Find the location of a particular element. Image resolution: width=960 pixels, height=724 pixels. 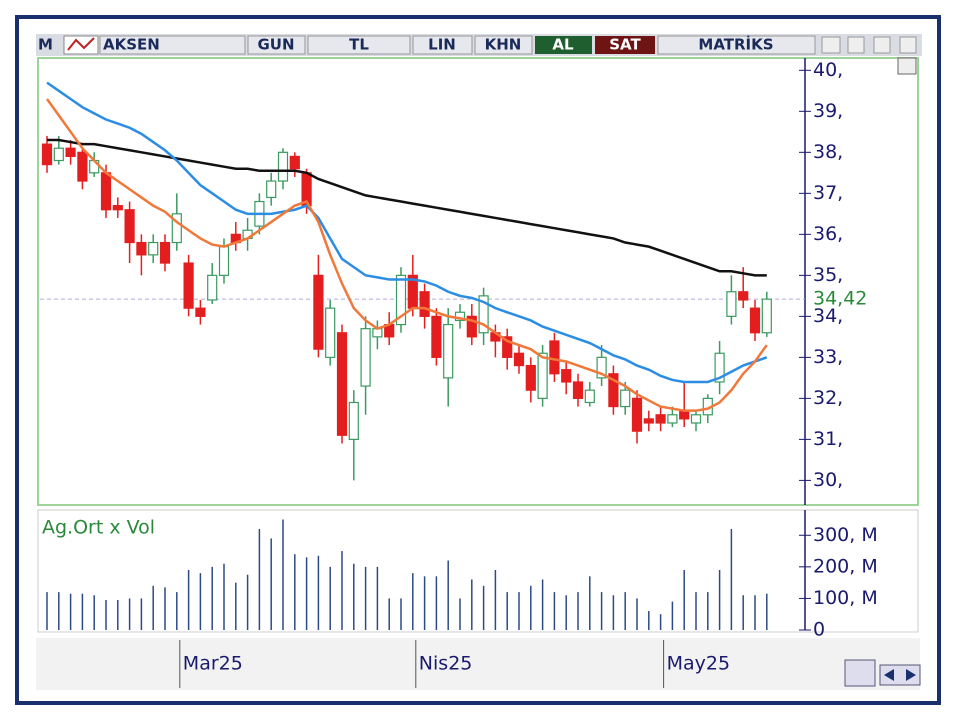

brand-box is located at coordinates (736, 45).